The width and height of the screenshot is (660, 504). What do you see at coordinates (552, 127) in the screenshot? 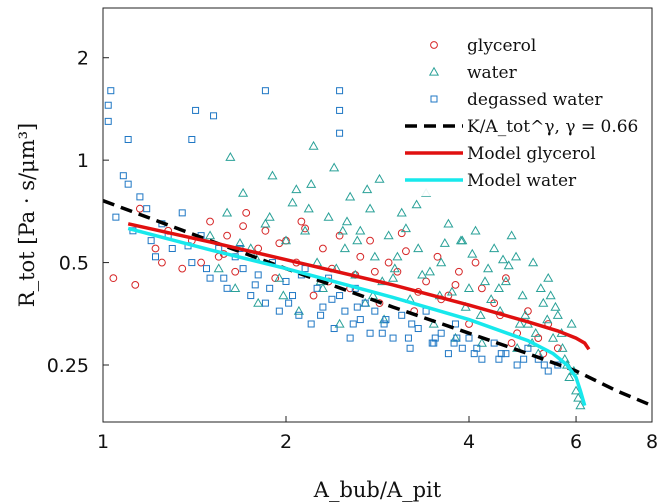
I see `legend-label-k-a-tot-0-66: K/A_tot^γ, γ = 0.66` at bounding box center [552, 127].